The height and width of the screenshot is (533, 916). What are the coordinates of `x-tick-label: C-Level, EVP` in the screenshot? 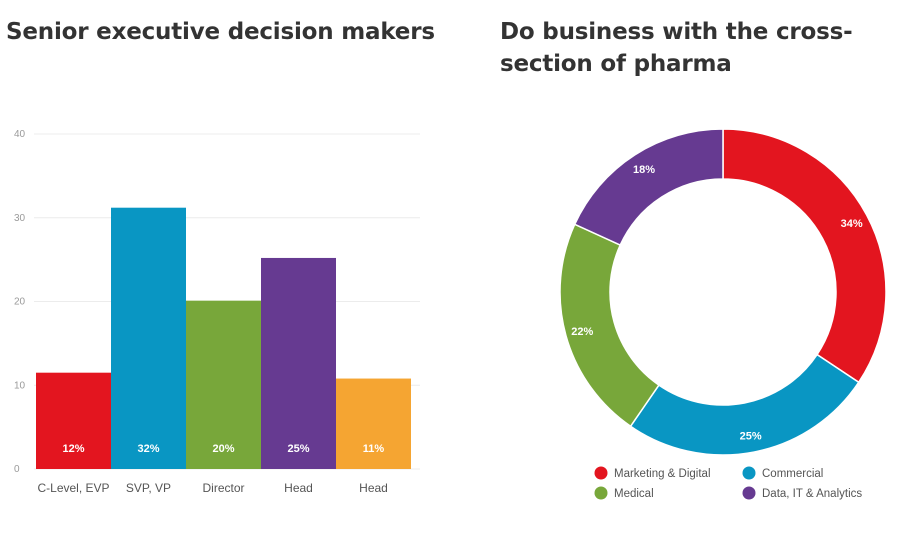 It's located at (73, 488).